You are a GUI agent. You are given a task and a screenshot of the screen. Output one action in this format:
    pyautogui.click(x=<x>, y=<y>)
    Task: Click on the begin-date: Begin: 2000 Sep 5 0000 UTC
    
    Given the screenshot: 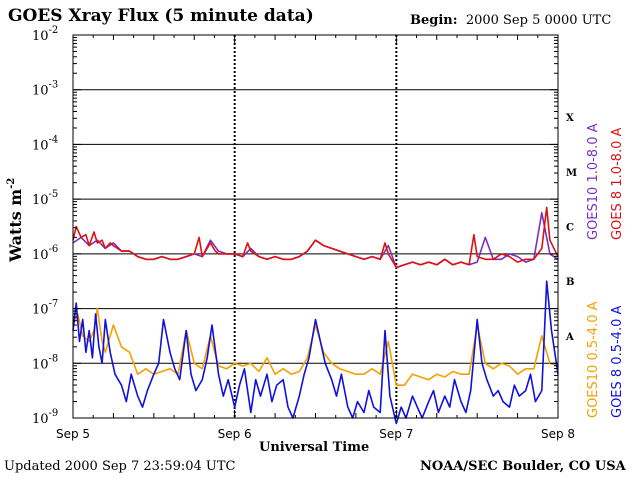 What is the action you would take?
    pyautogui.click(x=510, y=20)
    